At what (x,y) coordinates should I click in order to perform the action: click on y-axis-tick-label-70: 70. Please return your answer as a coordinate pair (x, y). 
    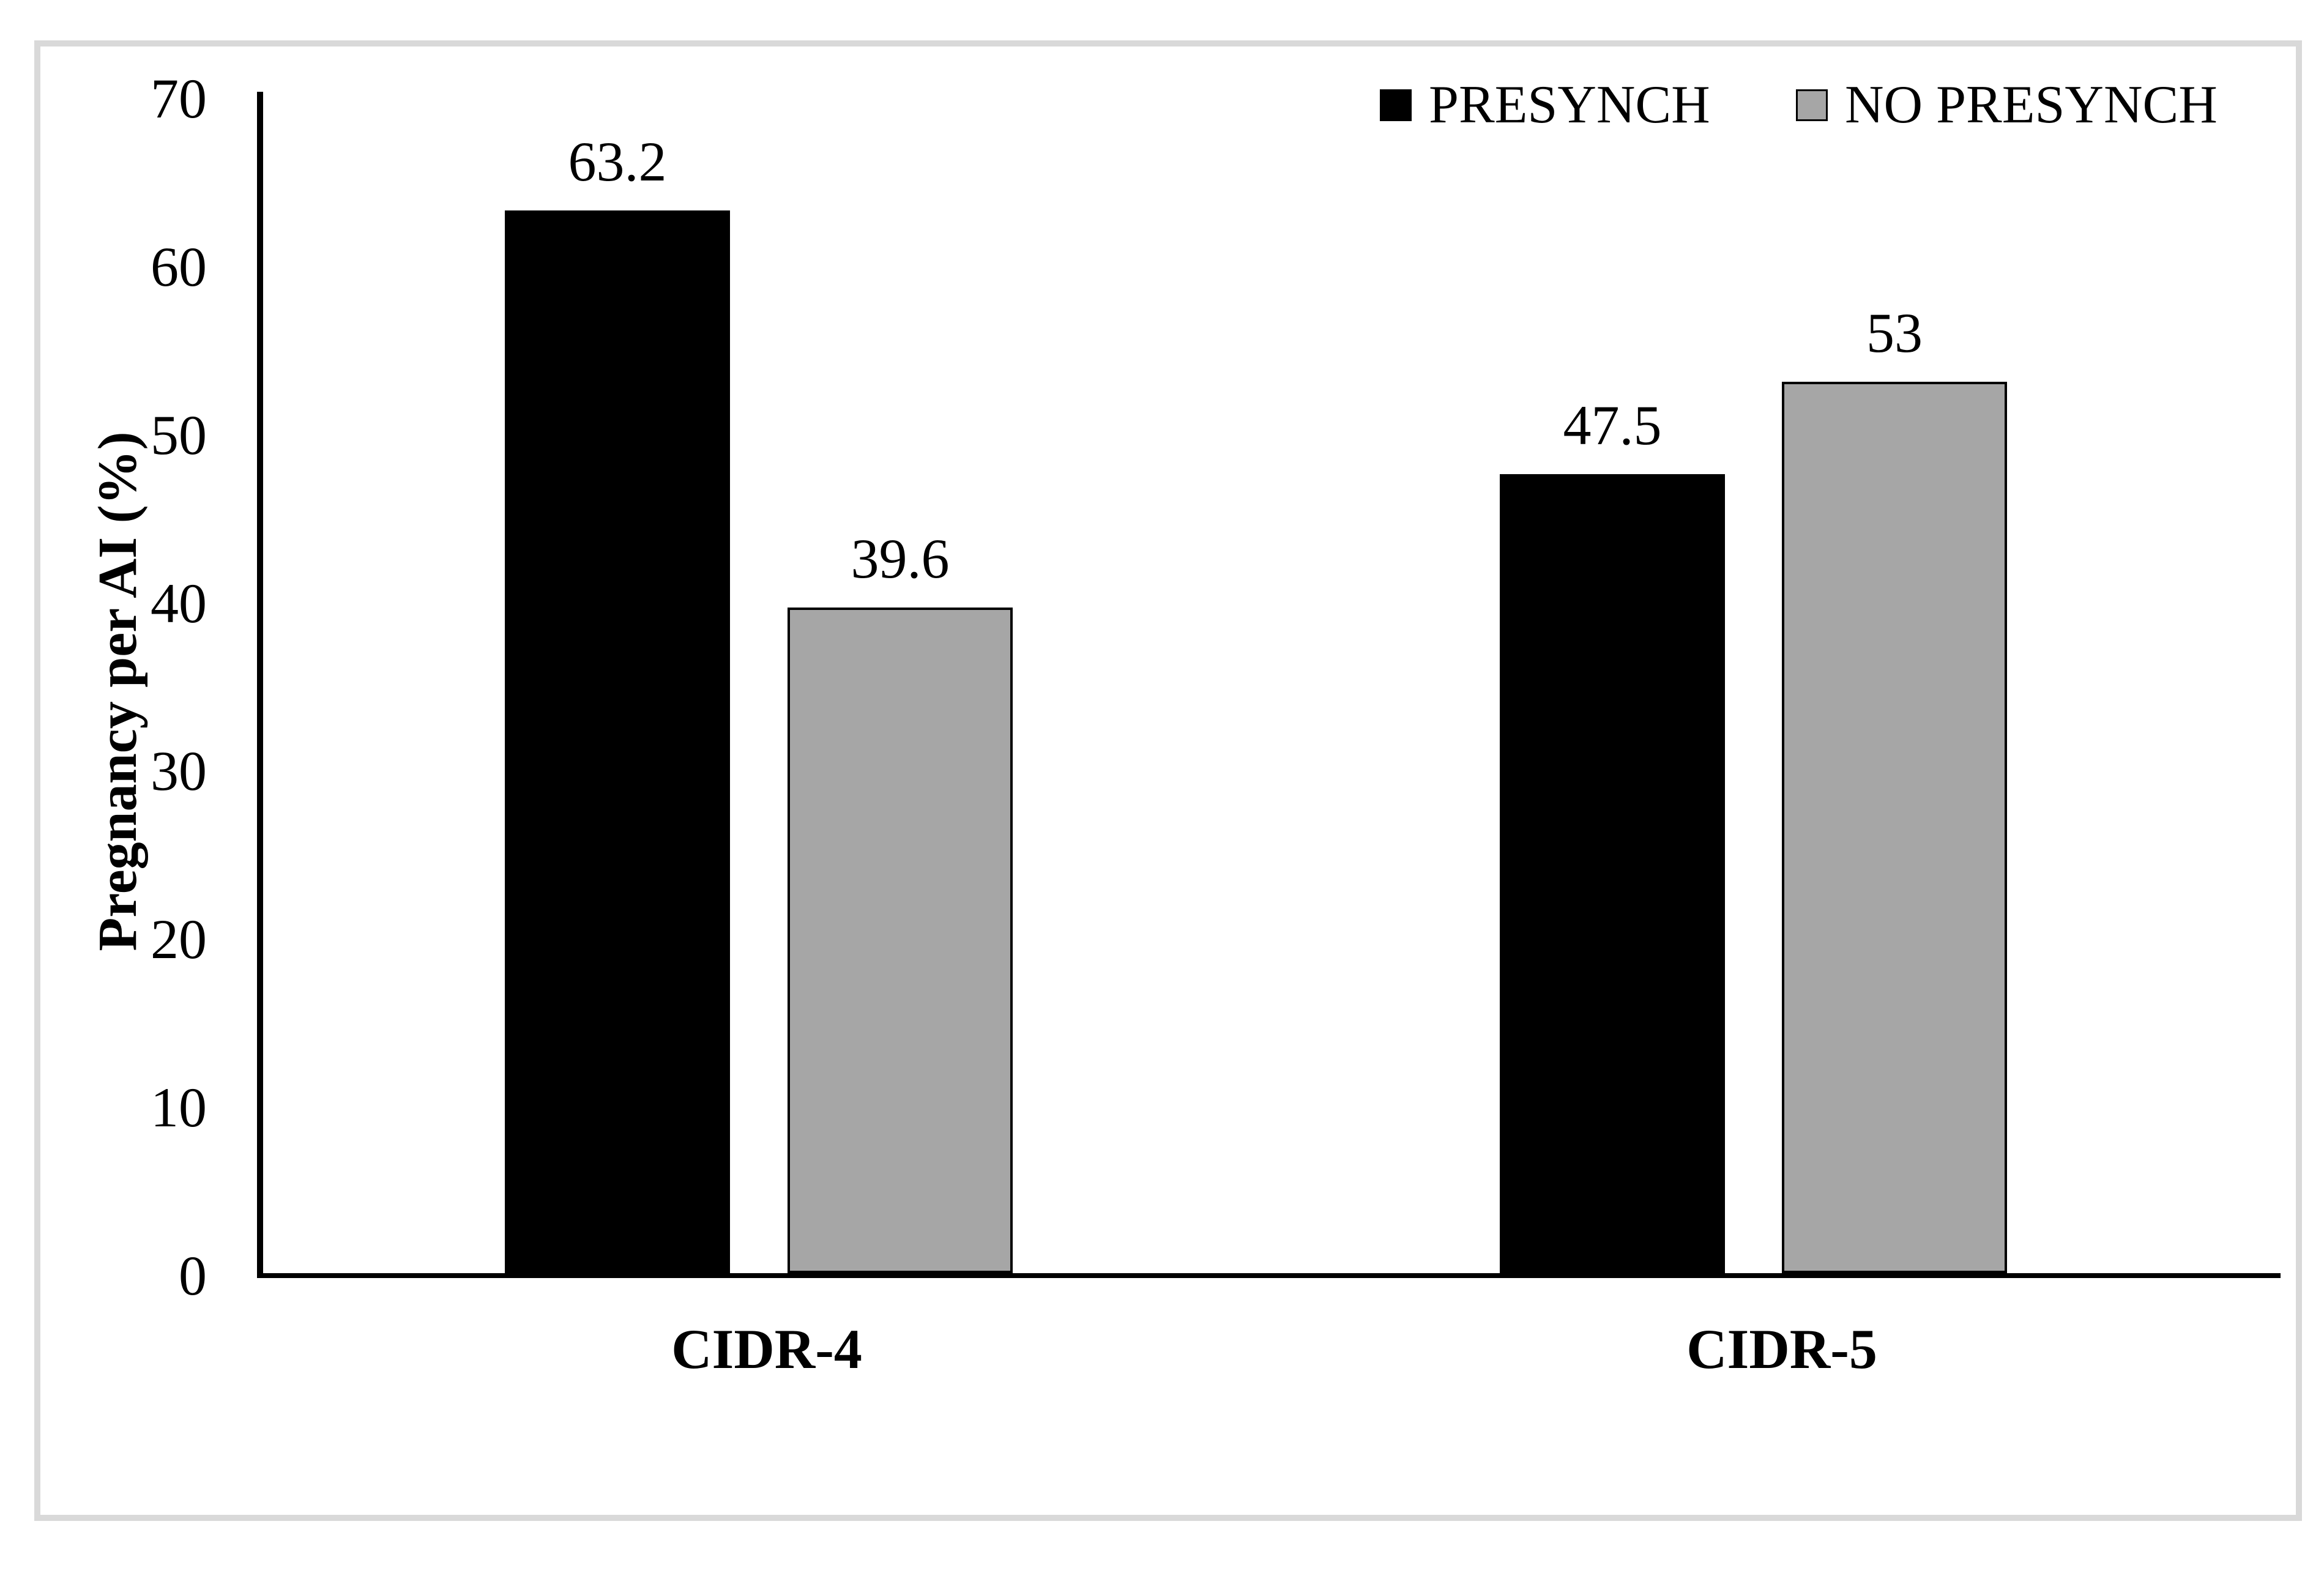
    Looking at the image, I should click on (179, 98).